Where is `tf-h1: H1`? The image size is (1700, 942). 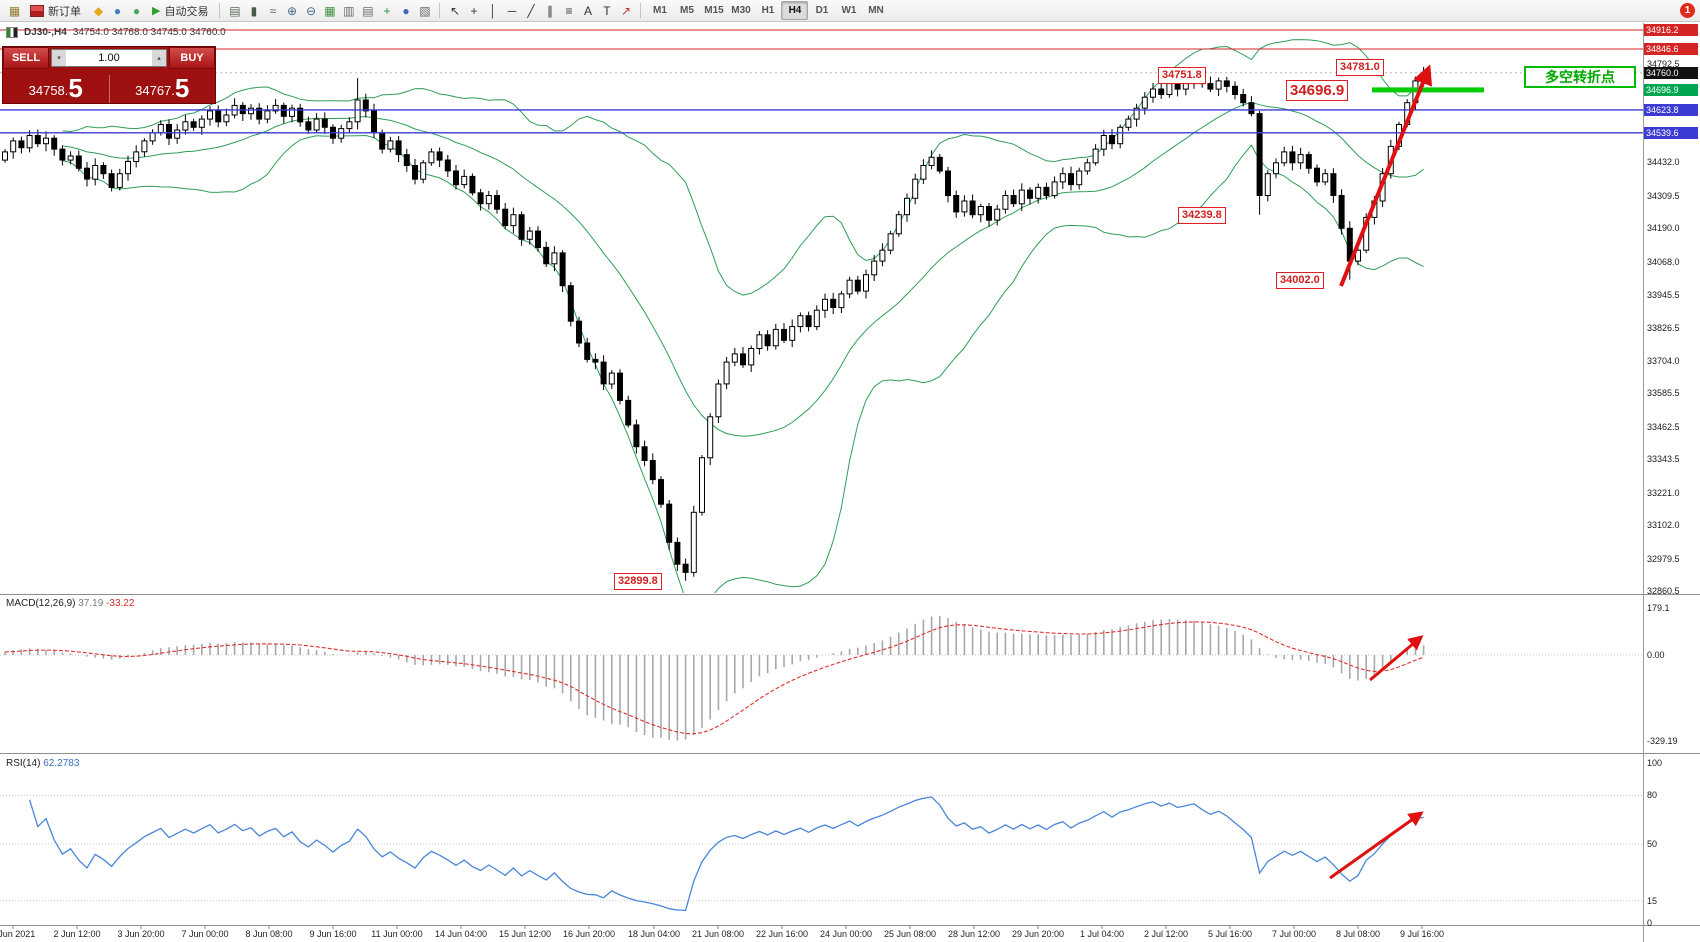
tf-h1: H1 is located at coordinates (768, 10).